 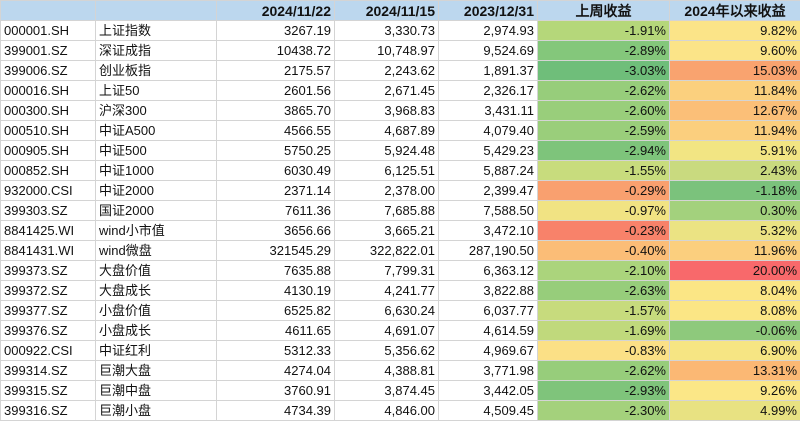 I want to click on cell-close-3: 4,509.45, so click(x=488, y=410).